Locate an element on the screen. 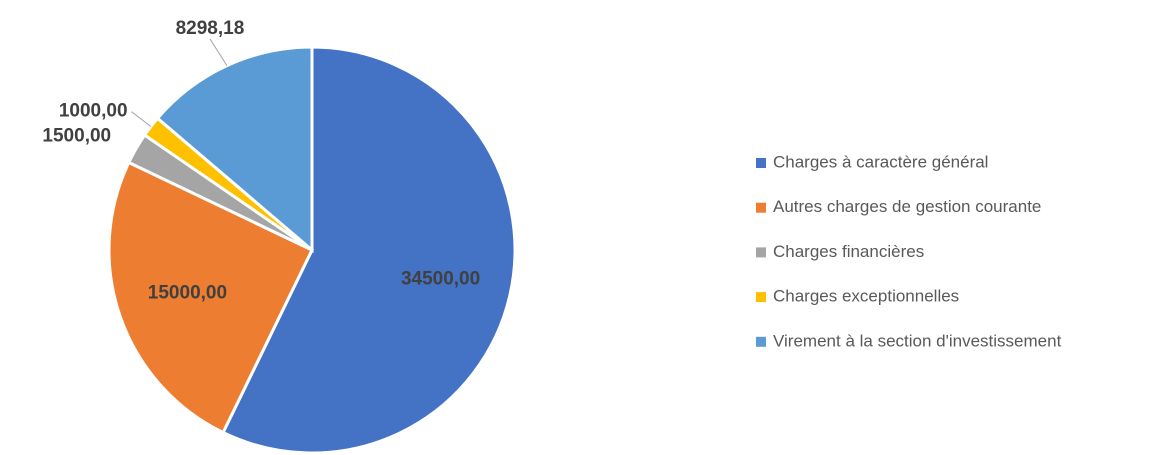 Image resolution: width=1152 pixels, height=455 pixels. legend-label: Virement à la section d'investissement is located at coordinates (917, 340).